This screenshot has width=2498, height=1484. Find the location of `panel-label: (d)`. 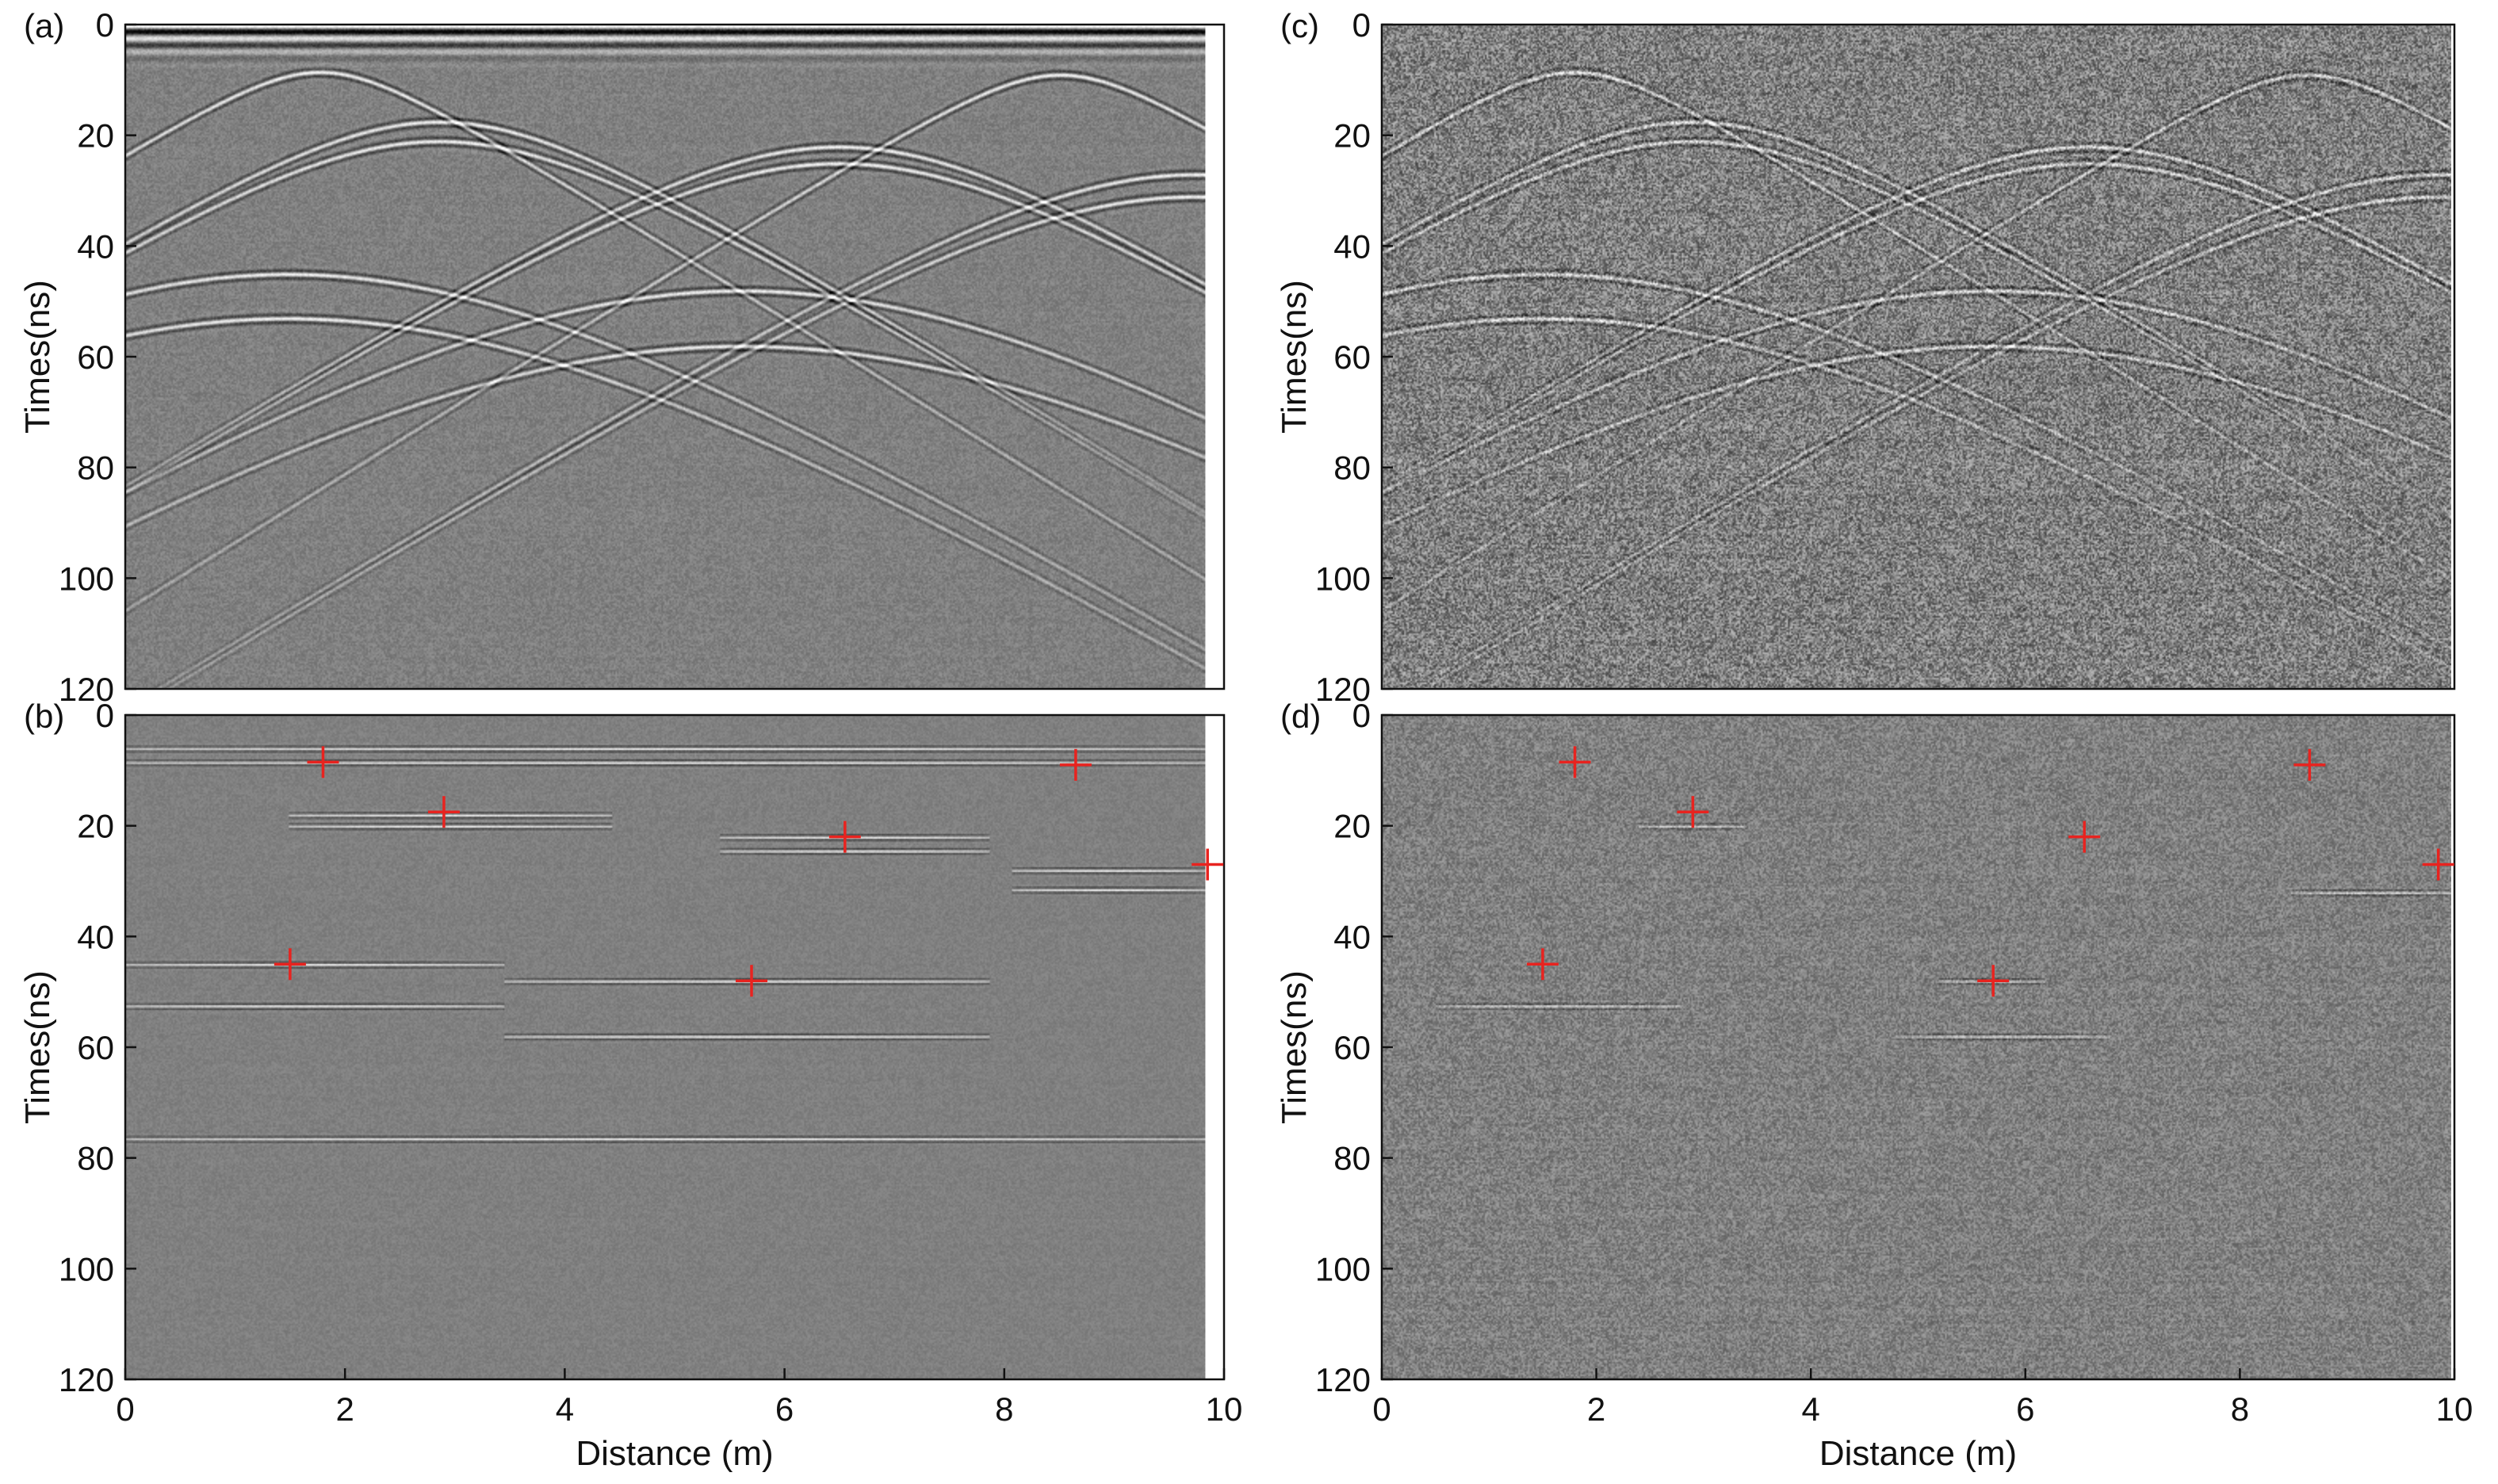

panel-label: (d) is located at coordinates (1300, 716).